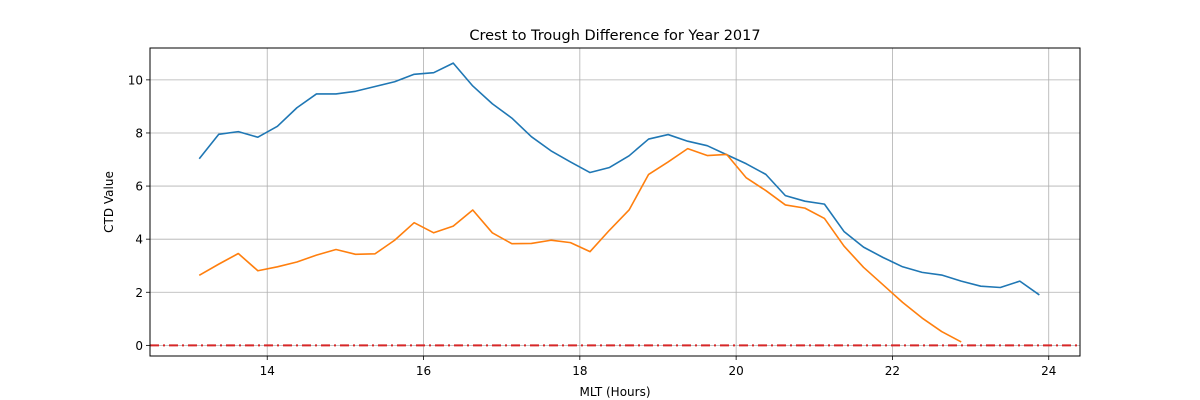 This screenshot has width=1200, height=400. I want to click on y-tick-label: 6, so click(139, 187).